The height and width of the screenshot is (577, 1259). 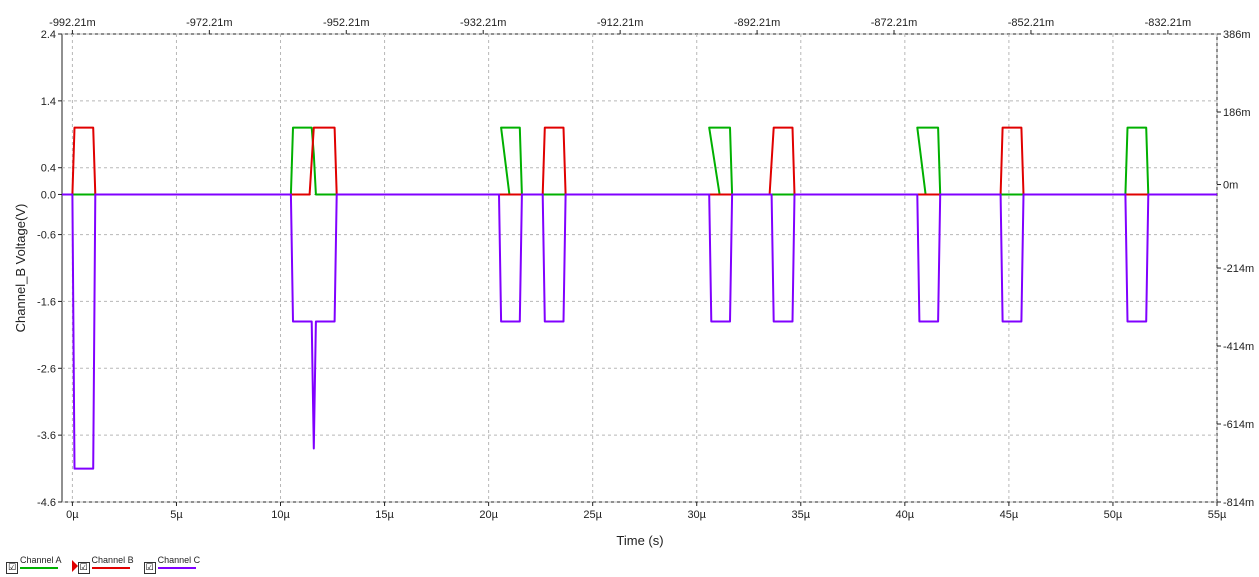 What do you see at coordinates (639, 161) in the screenshot?
I see `series-line-channel-b` at bounding box center [639, 161].